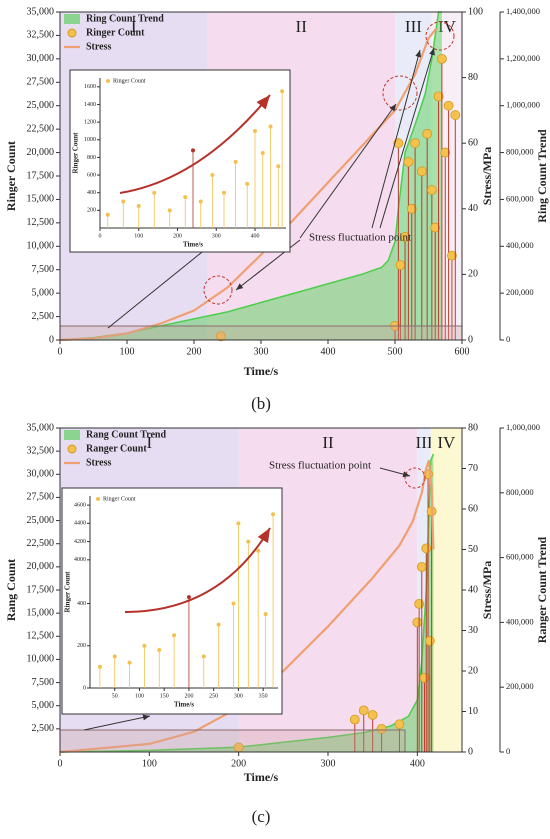 Image resolution: width=550 pixels, height=839 pixels. I want to click on y3-axis-label: Ring Count Trend, so click(542, 176).